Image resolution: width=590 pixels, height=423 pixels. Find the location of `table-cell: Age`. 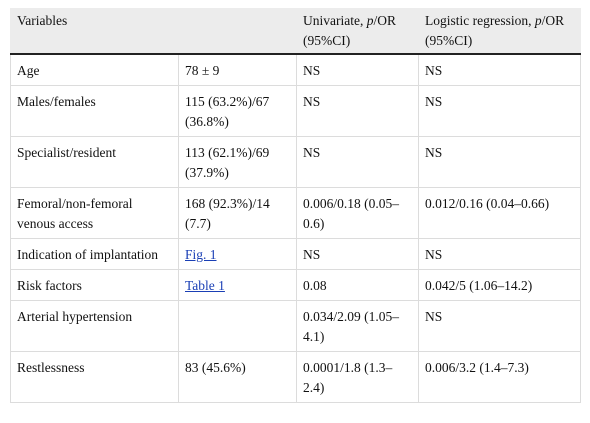

table-cell: Age is located at coordinates (94, 69).